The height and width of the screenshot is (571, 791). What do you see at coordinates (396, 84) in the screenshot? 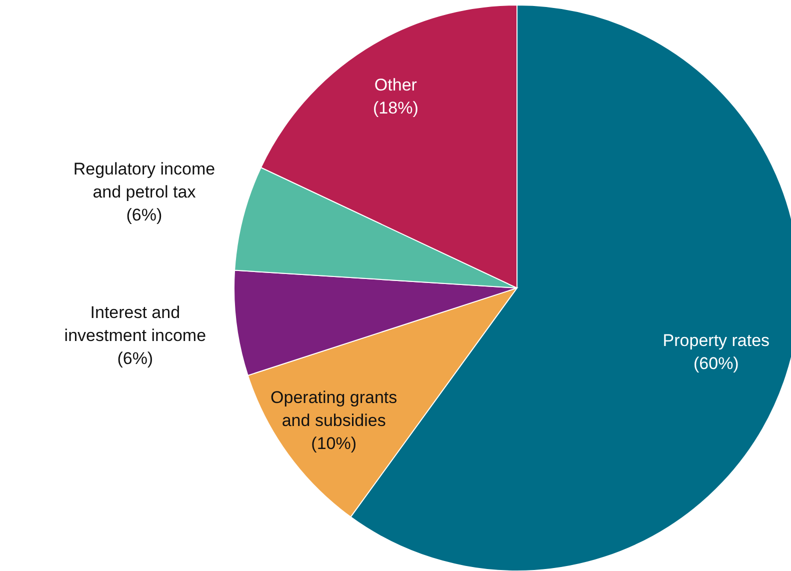
I see `slice-label: Other` at bounding box center [396, 84].